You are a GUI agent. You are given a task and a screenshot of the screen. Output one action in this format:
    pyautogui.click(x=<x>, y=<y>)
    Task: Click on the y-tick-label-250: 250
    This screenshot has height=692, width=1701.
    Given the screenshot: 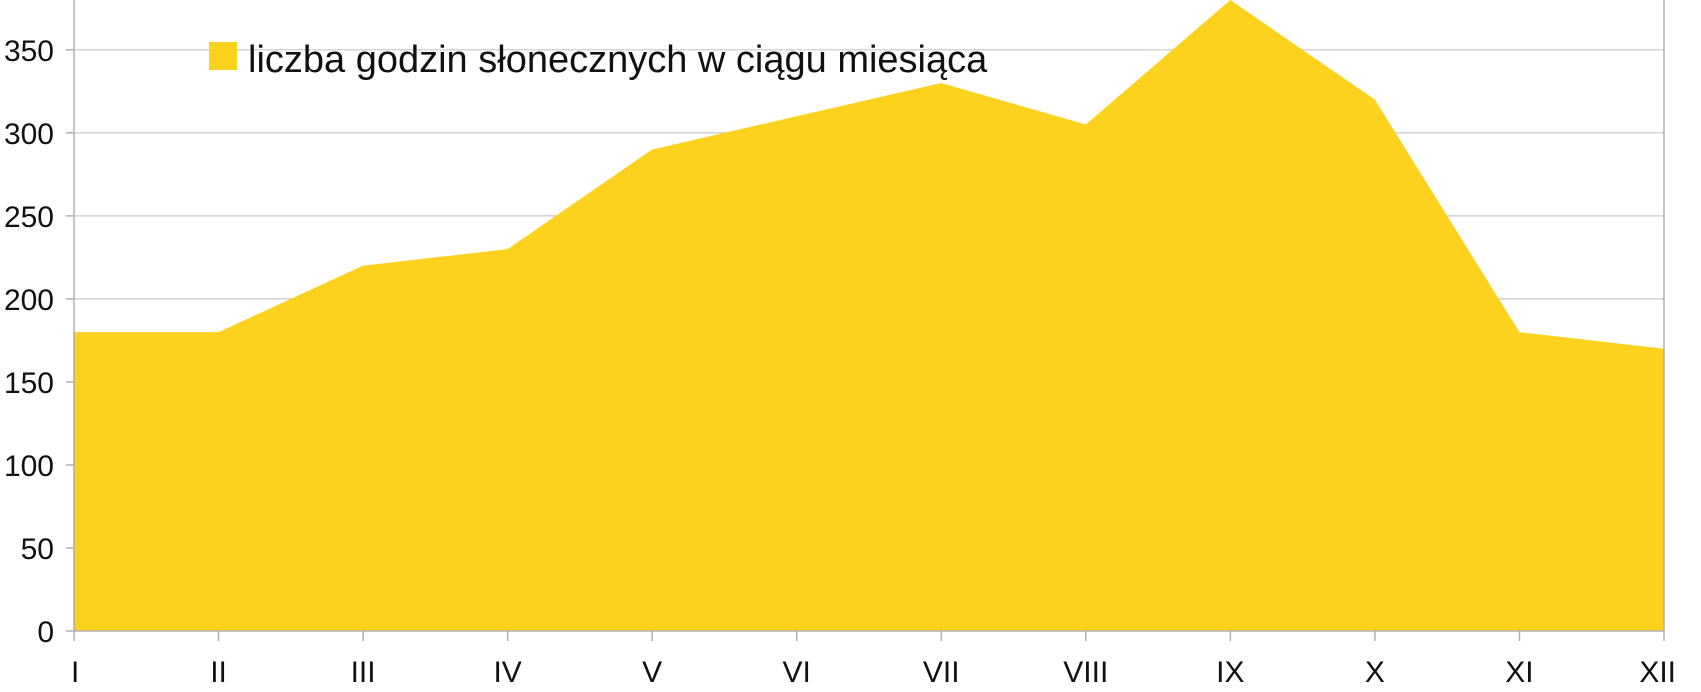 What is the action you would take?
    pyautogui.click(x=29, y=217)
    